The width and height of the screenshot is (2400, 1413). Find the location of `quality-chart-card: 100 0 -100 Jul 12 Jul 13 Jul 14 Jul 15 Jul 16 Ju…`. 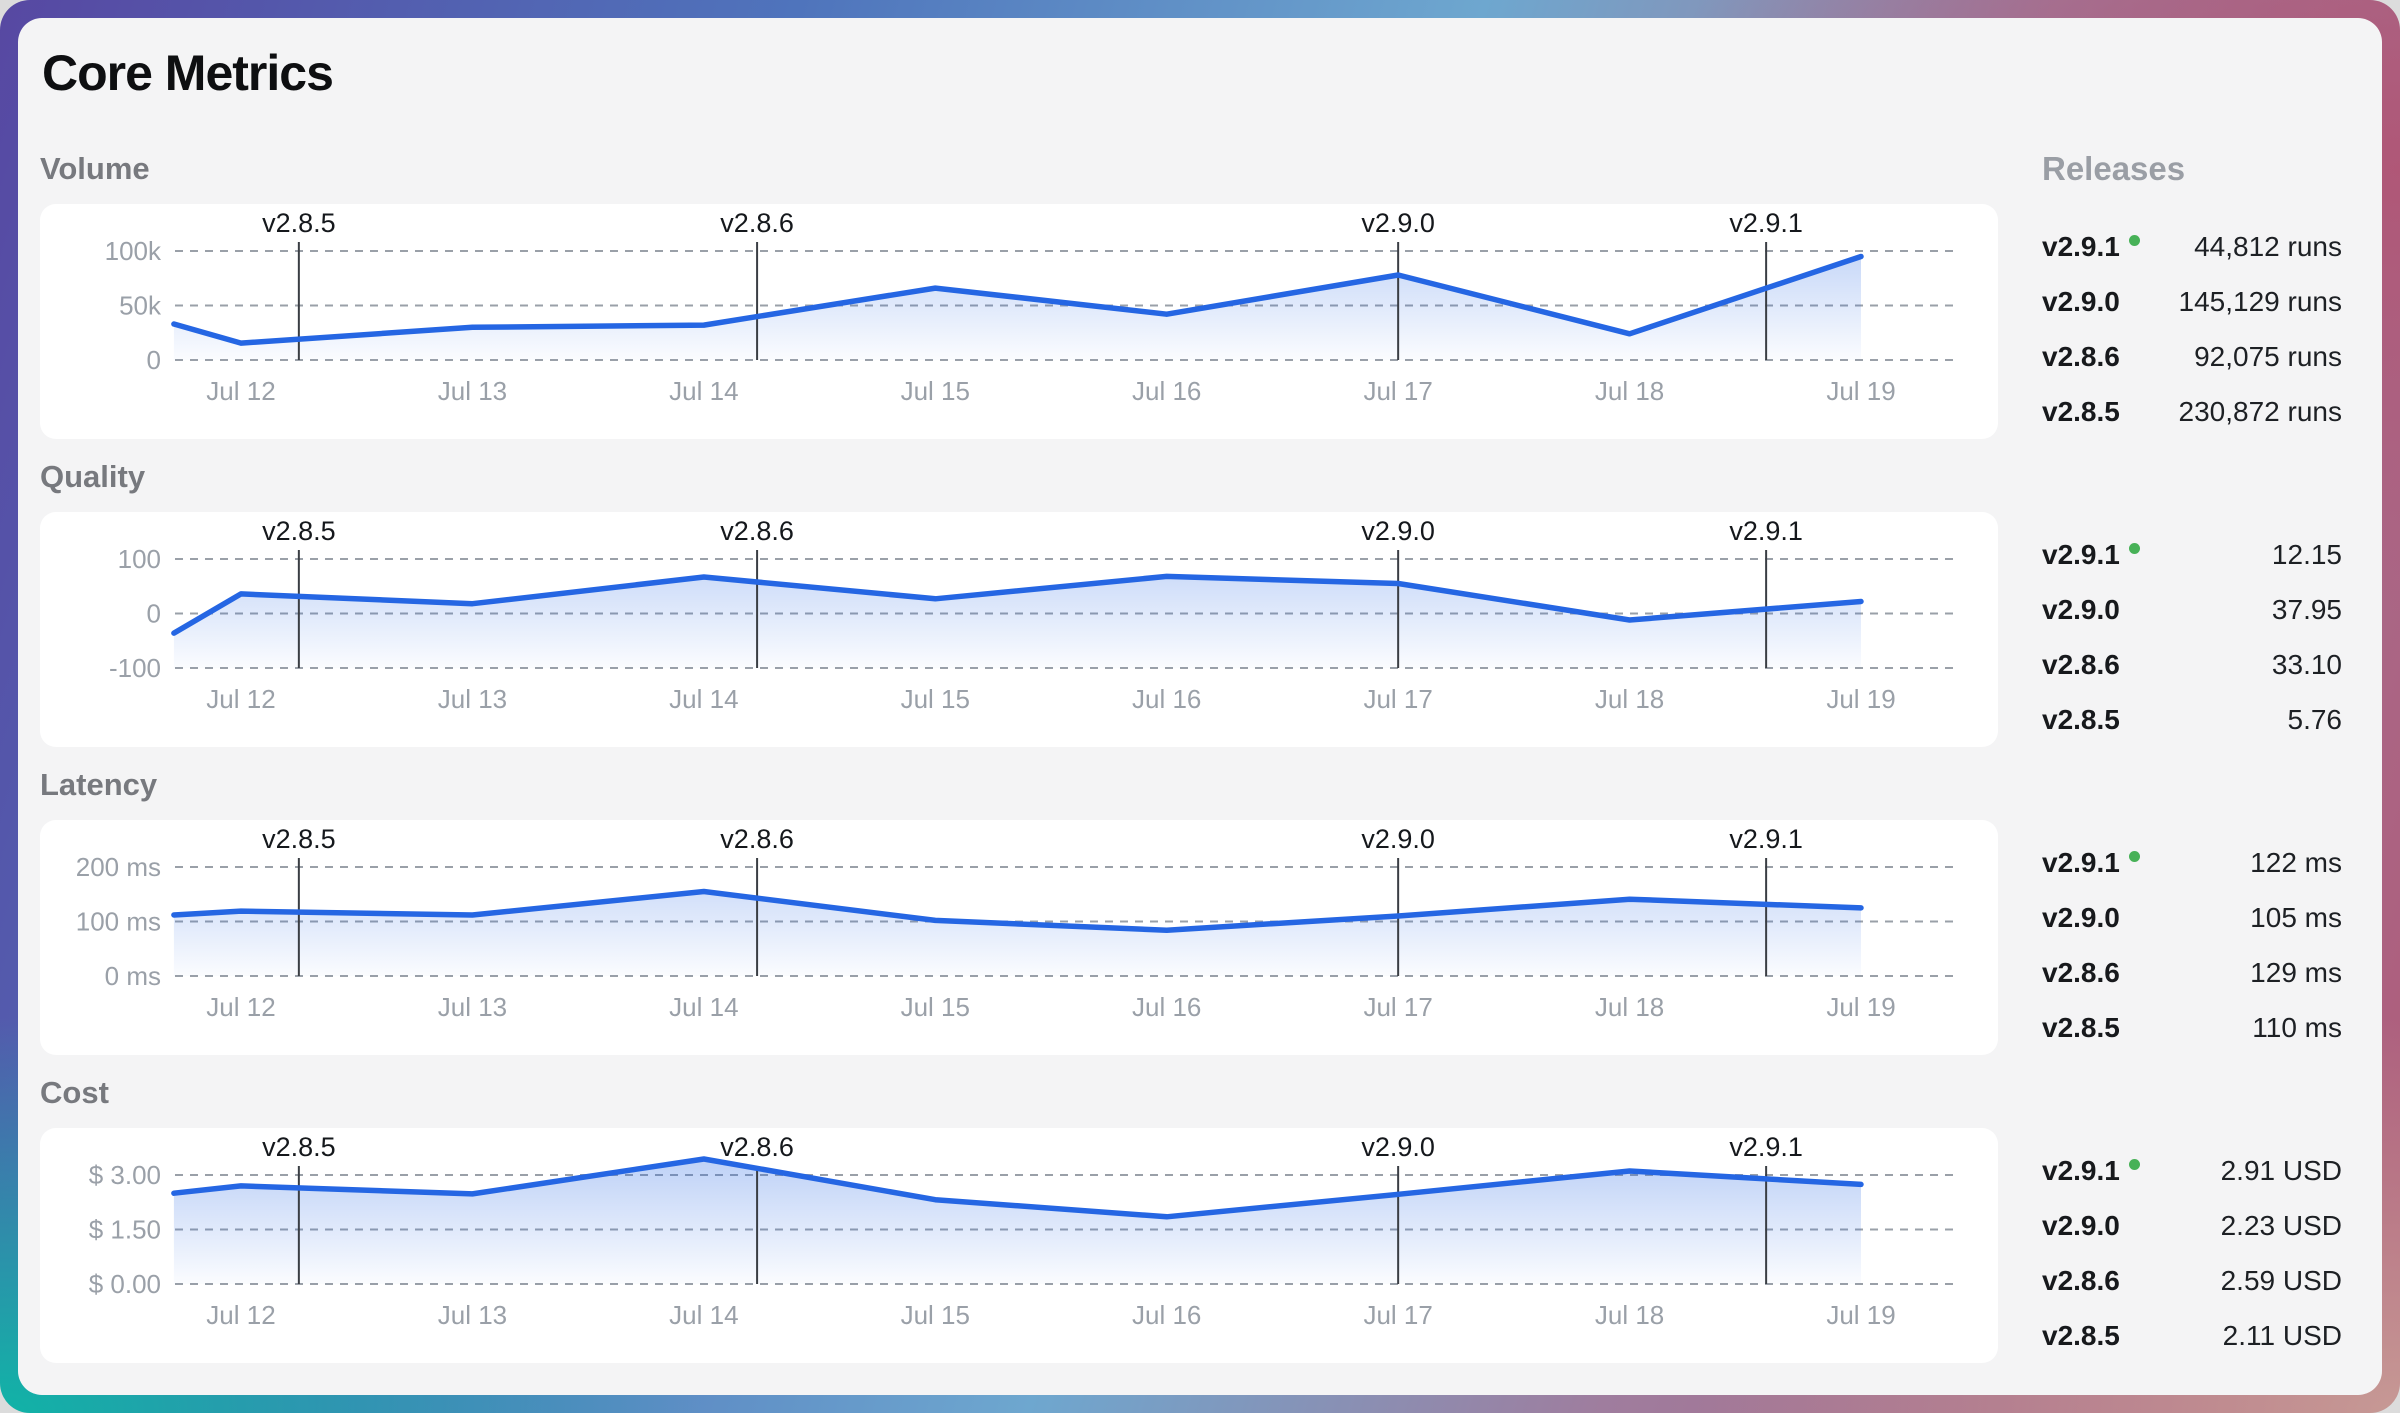

quality-chart-card: 100 0 -100 Jul 12 Jul 13 Jul 14 Jul 15 Jul 16 Ju… is located at coordinates (1019, 629).